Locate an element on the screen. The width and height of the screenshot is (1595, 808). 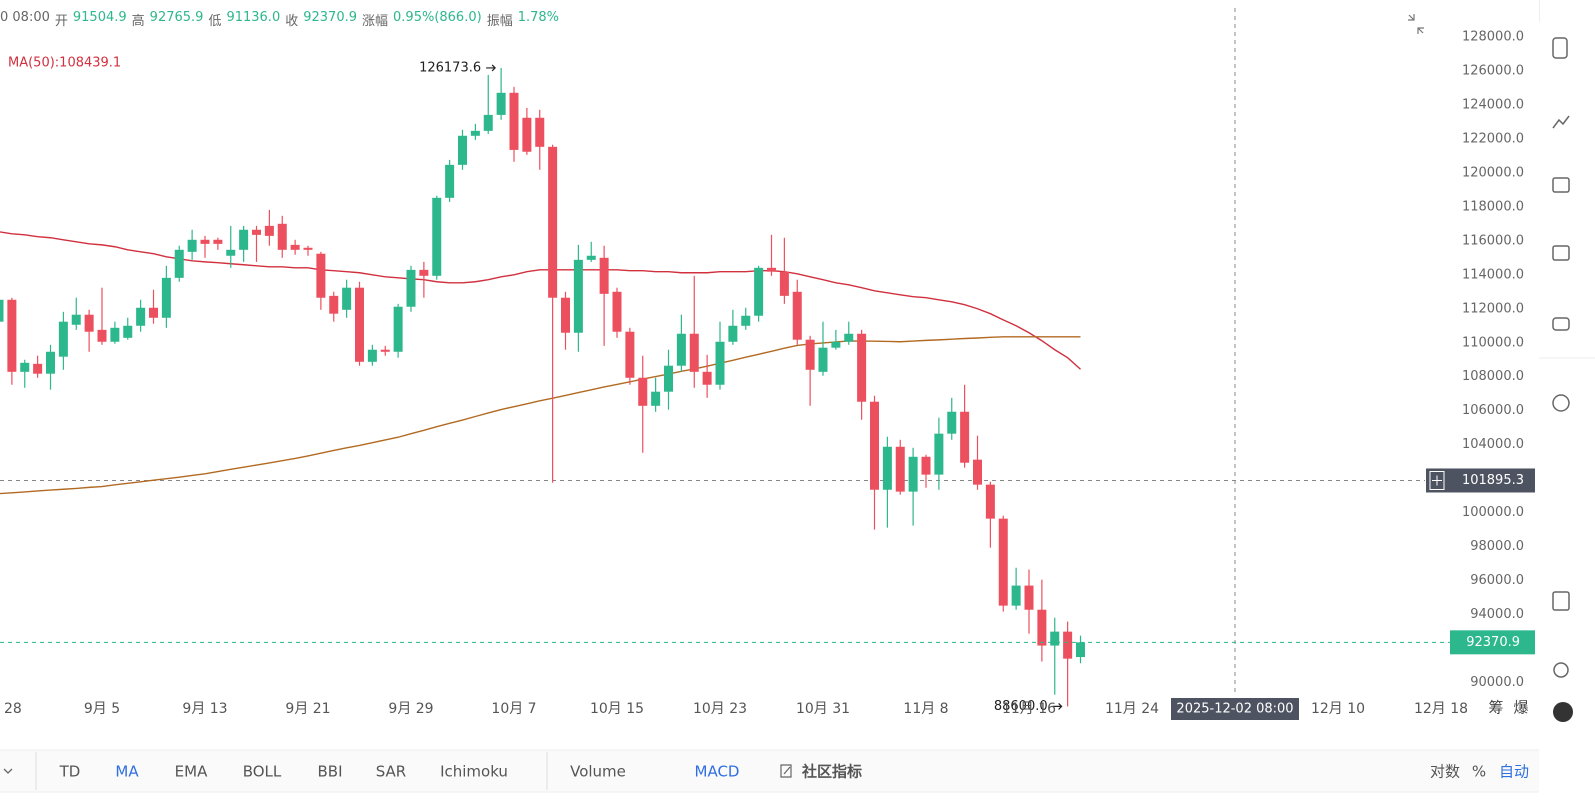
right-sidebar is located at coordinates (1567, 361).